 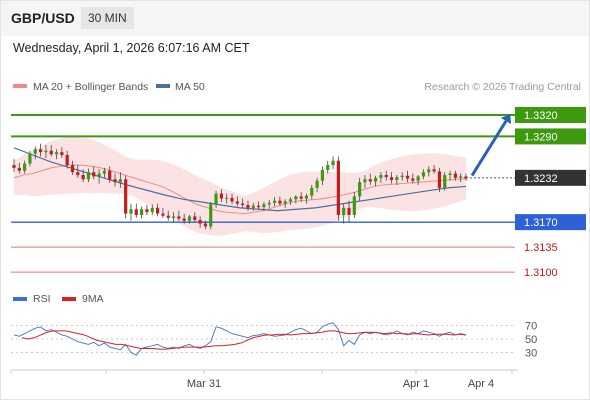 I want to click on timeframe-button: 30 MIN, so click(x=107, y=18).